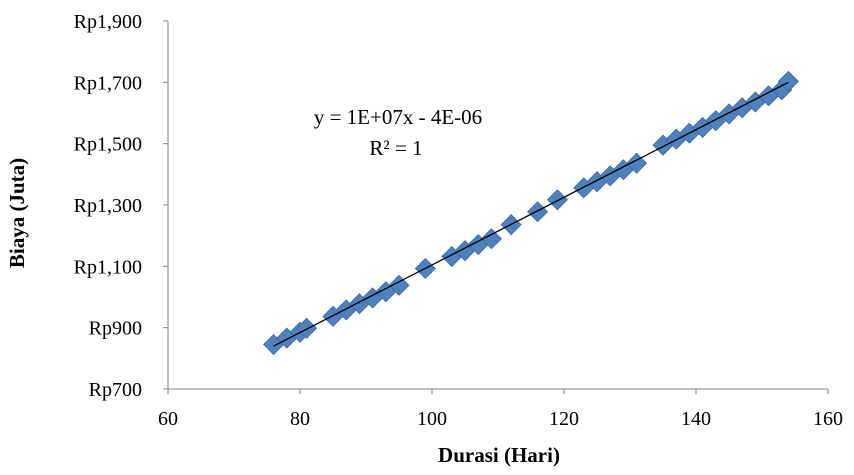  What do you see at coordinates (115, 390) in the screenshot?
I see `y-tick-label: Rp700` at bounding box center [115, 390].